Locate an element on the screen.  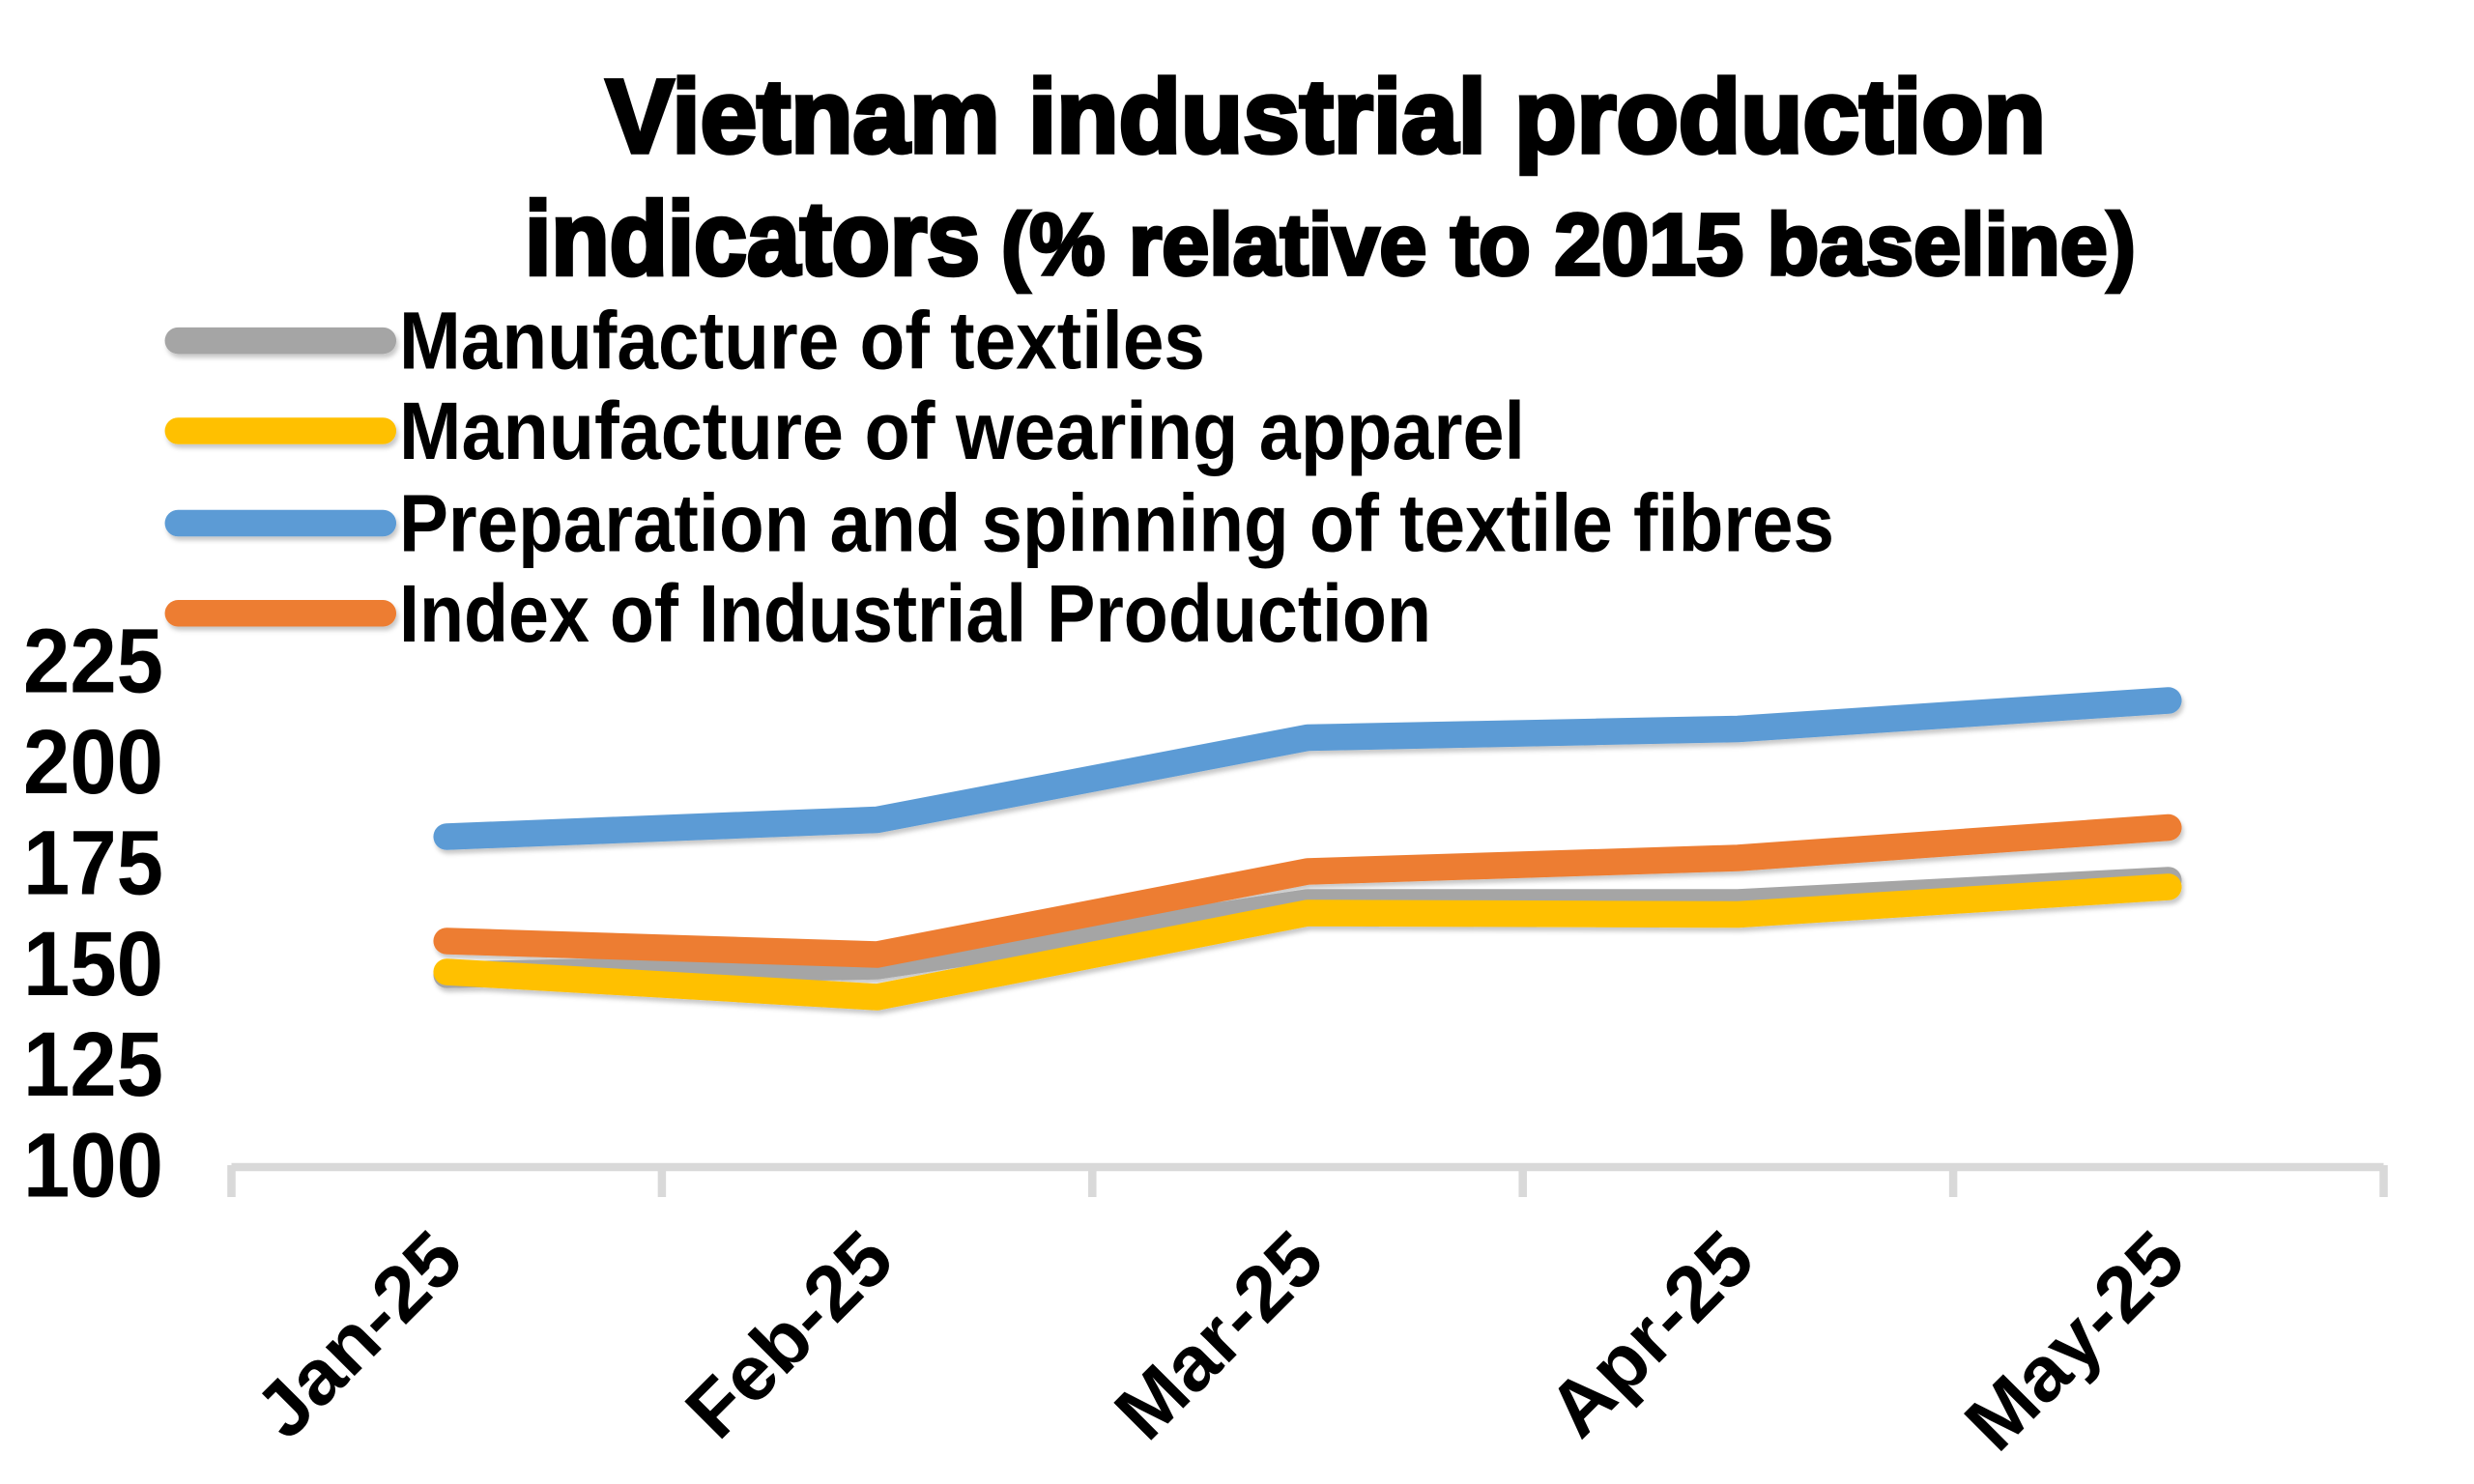
svg-text: Index of Industrial Production is located at coordinates (915, 614).